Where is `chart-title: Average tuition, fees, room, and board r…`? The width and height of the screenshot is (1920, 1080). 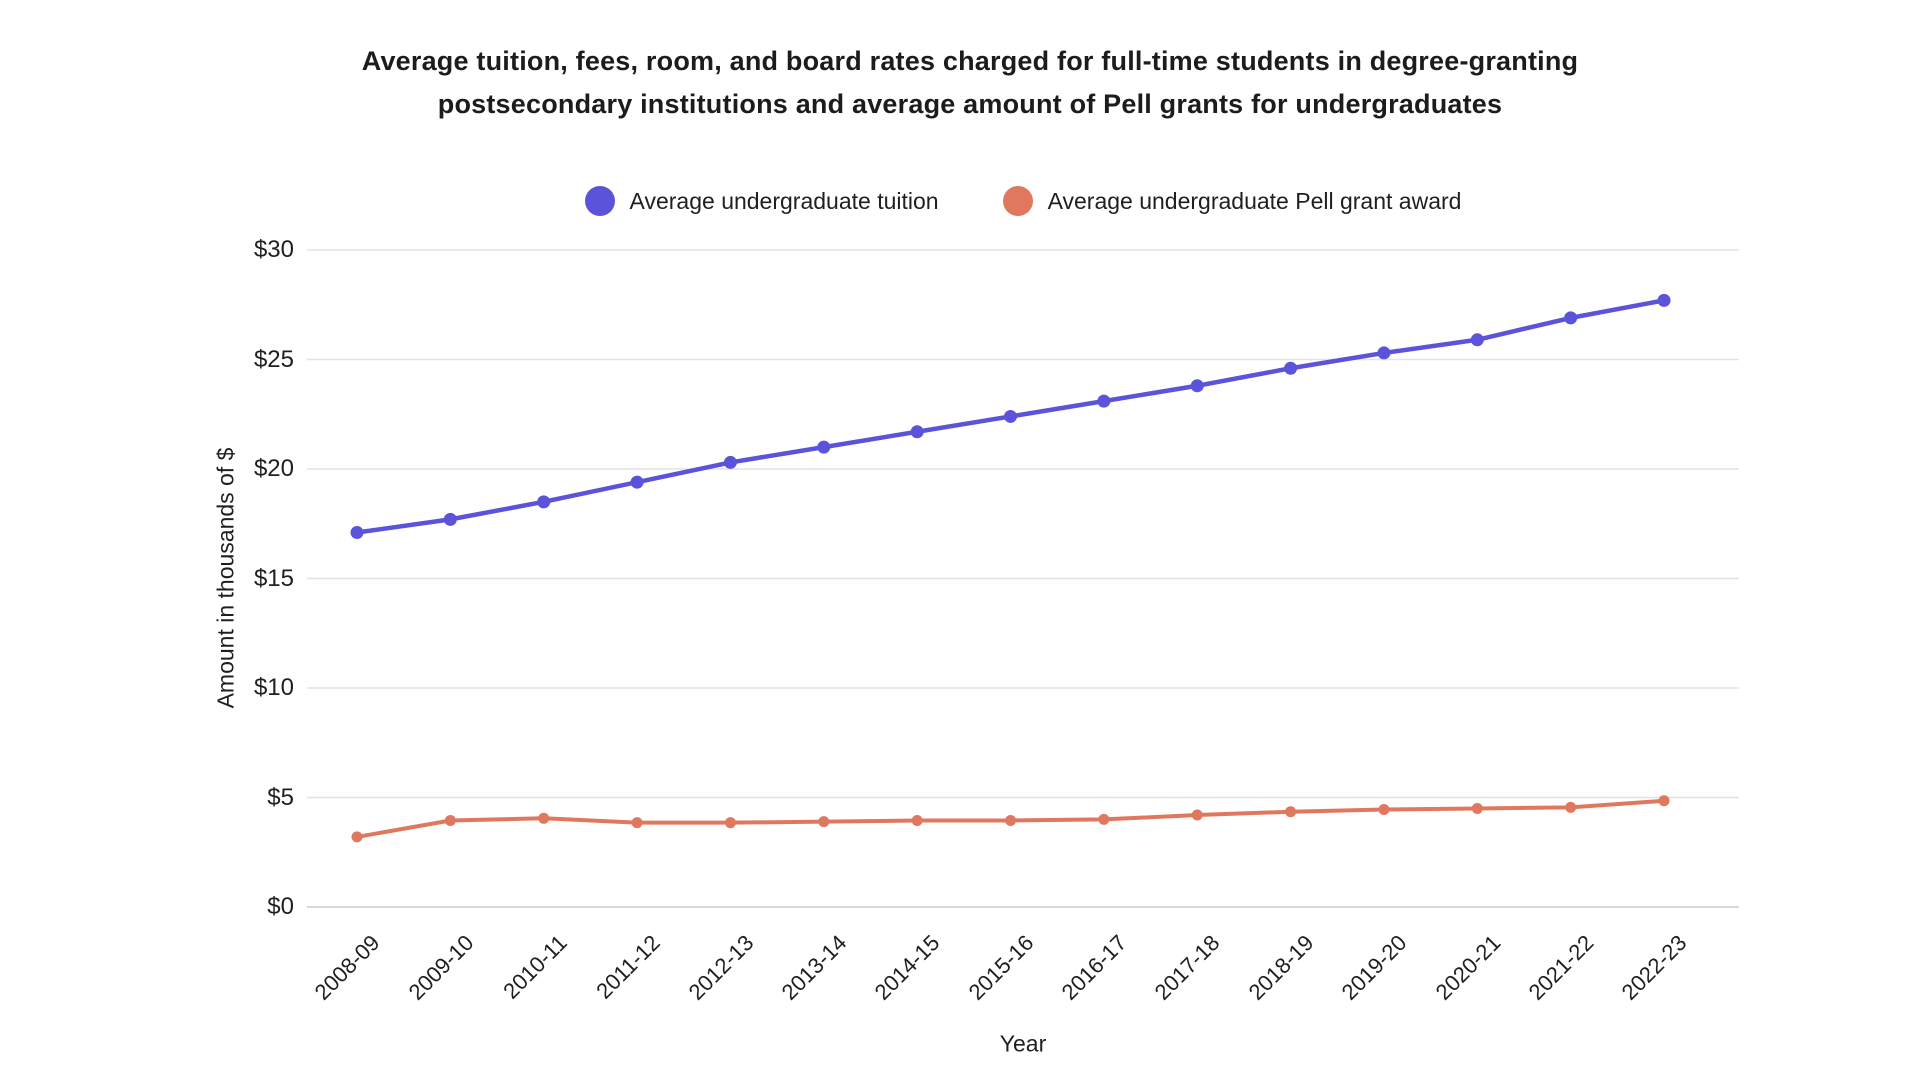 chart-title: Average tuition, fees, room, and board r… is located at coordinates (965, 83).